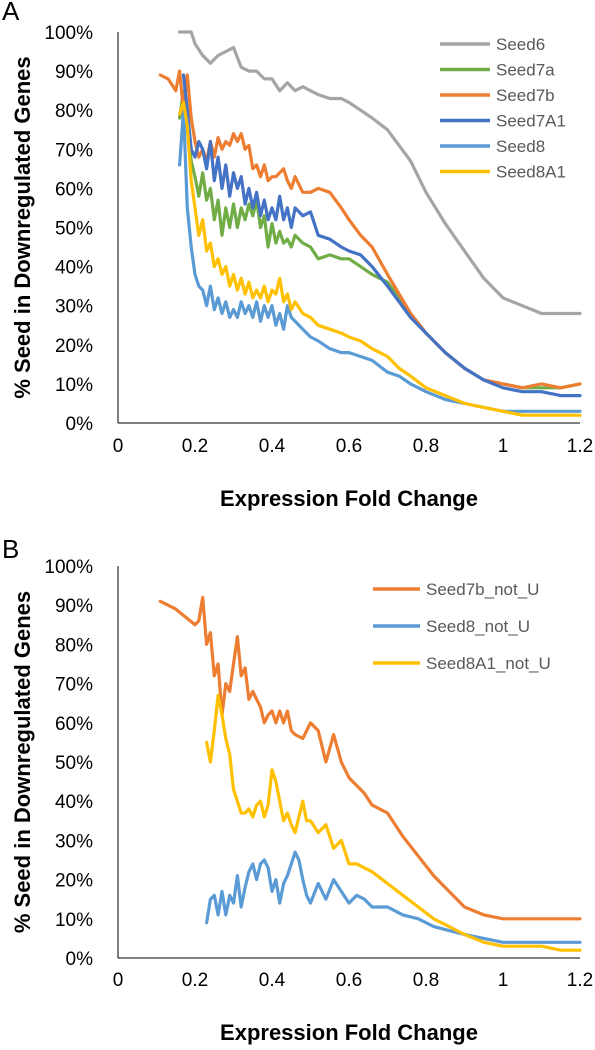  What do you see at coordinates (525, 95) in the screenshot?
I see `legend-label-seed7b: Seed7b` at bounding box center [525, 95].